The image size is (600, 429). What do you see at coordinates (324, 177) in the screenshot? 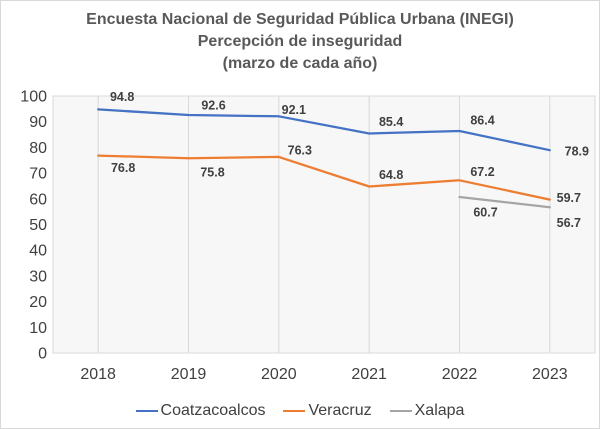
I see `series-line-veracruz` at bounding box center [324, 177].